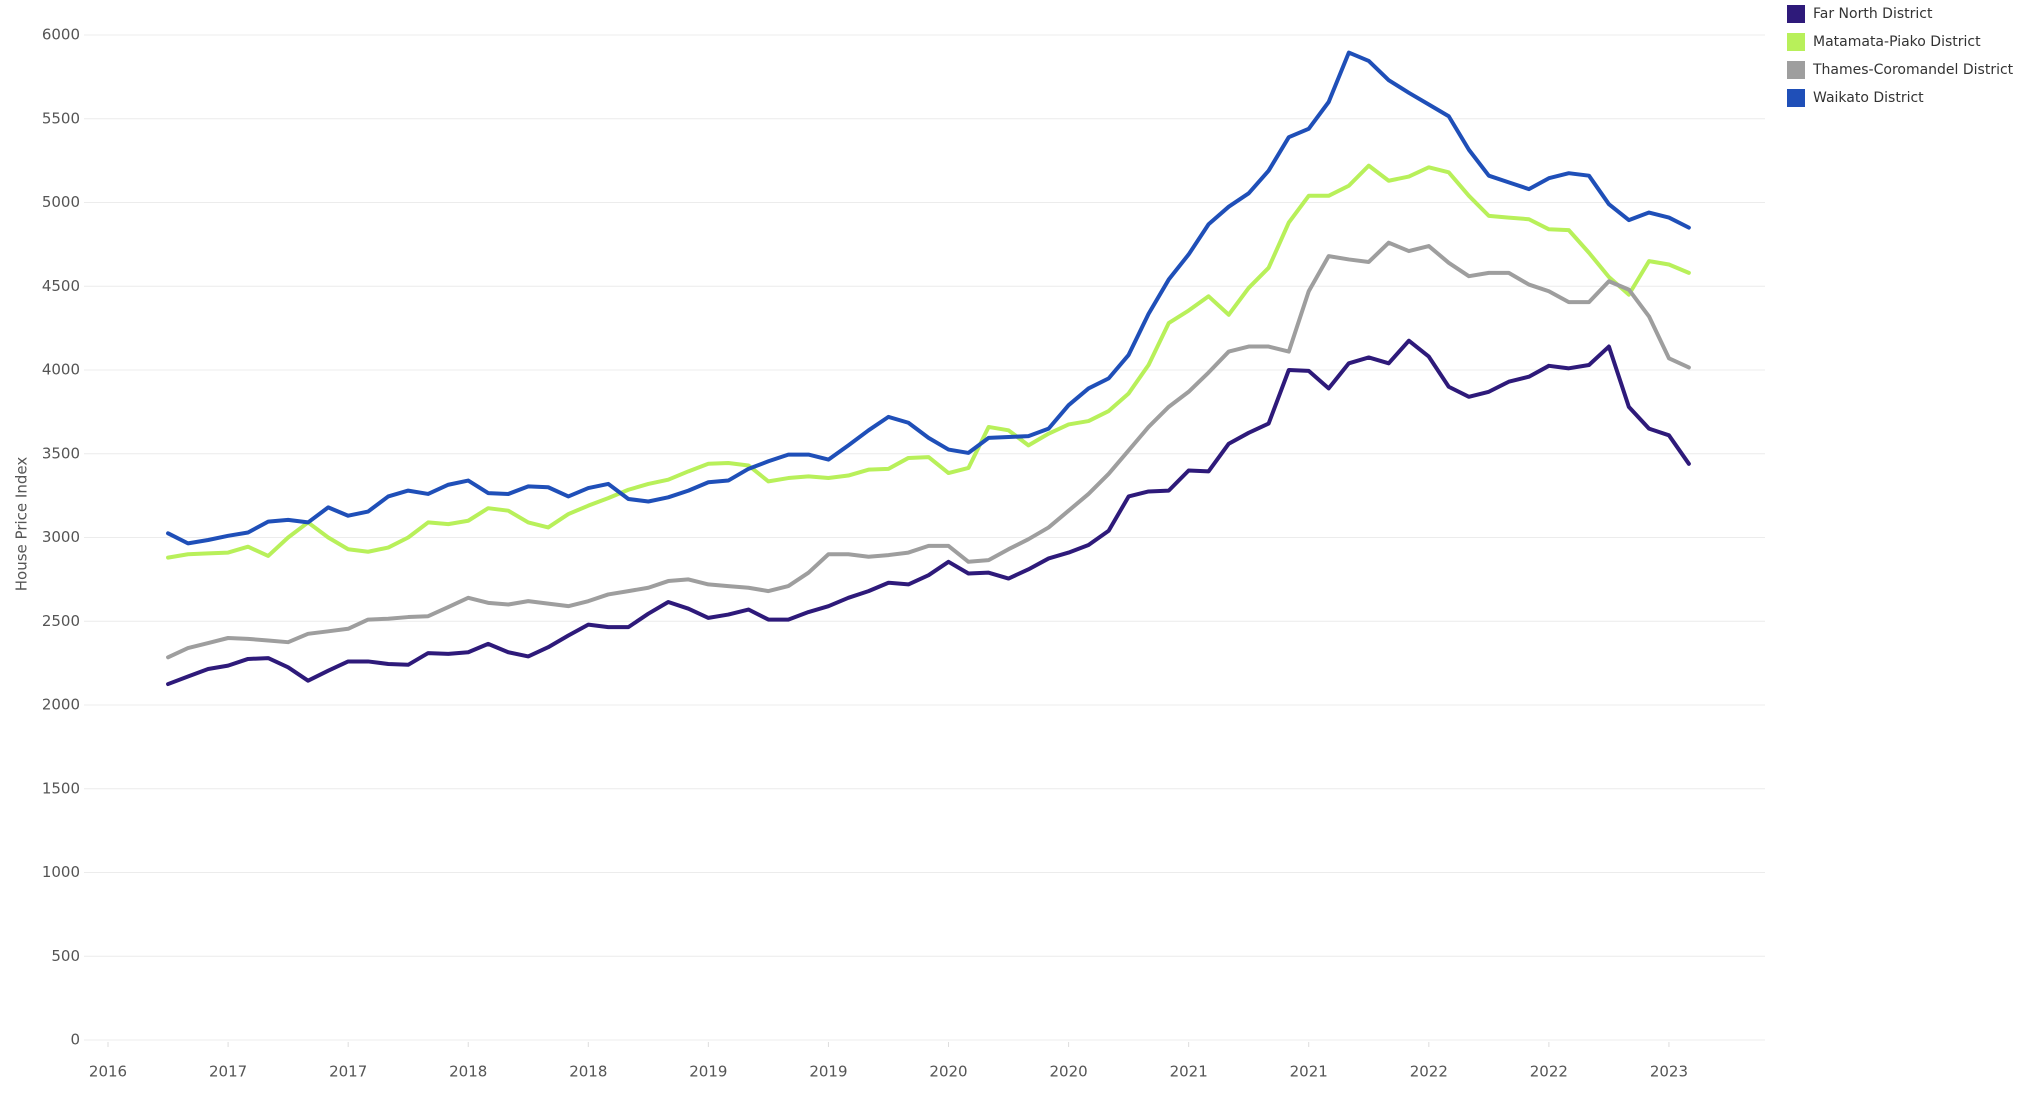 This screenshot has height=1094, width=2028. Describe the element at coordinates (75, 1040) in the screenshot. I see `y-tick-label: 0` at that location.